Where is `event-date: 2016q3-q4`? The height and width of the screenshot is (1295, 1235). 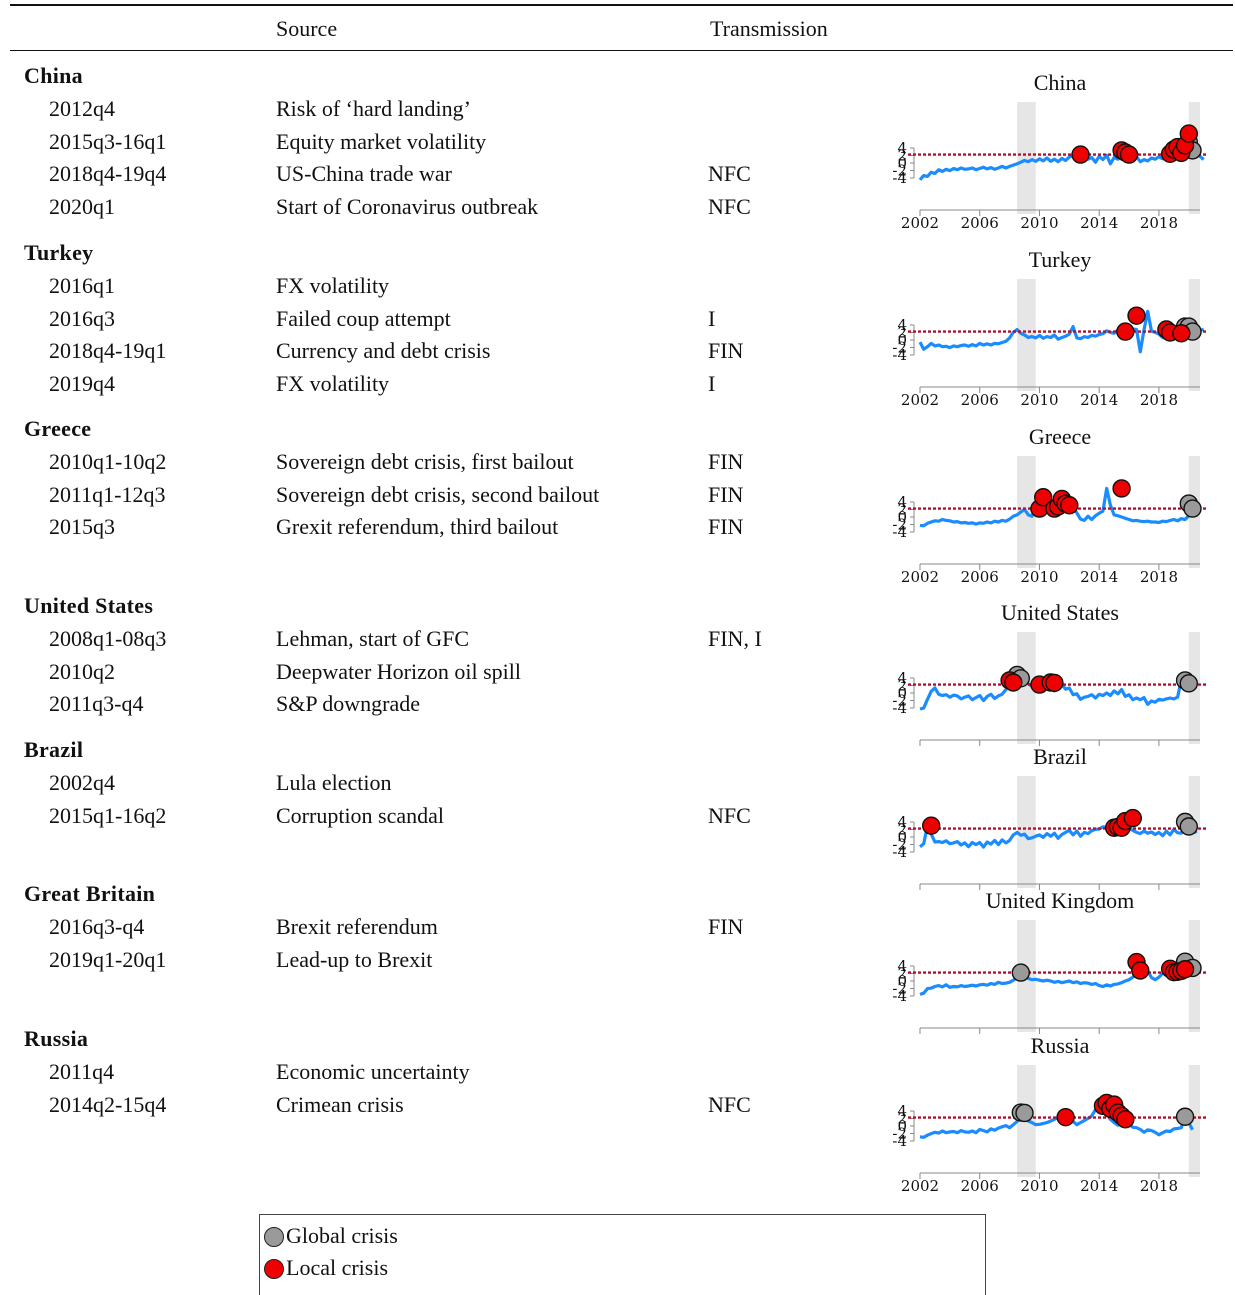
event-date: 2016q3-q4 is located at coordinates (97, 926).